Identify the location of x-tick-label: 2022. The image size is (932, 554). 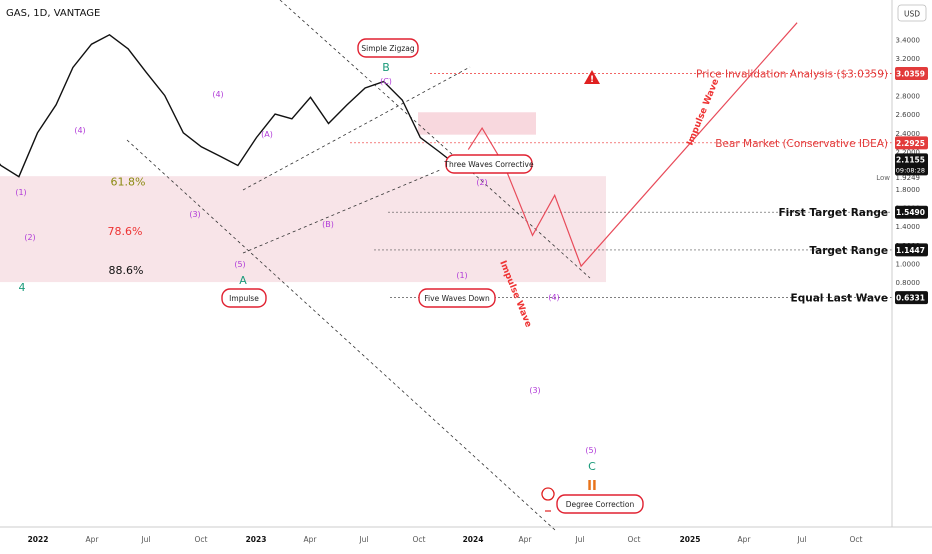
(38, 539).